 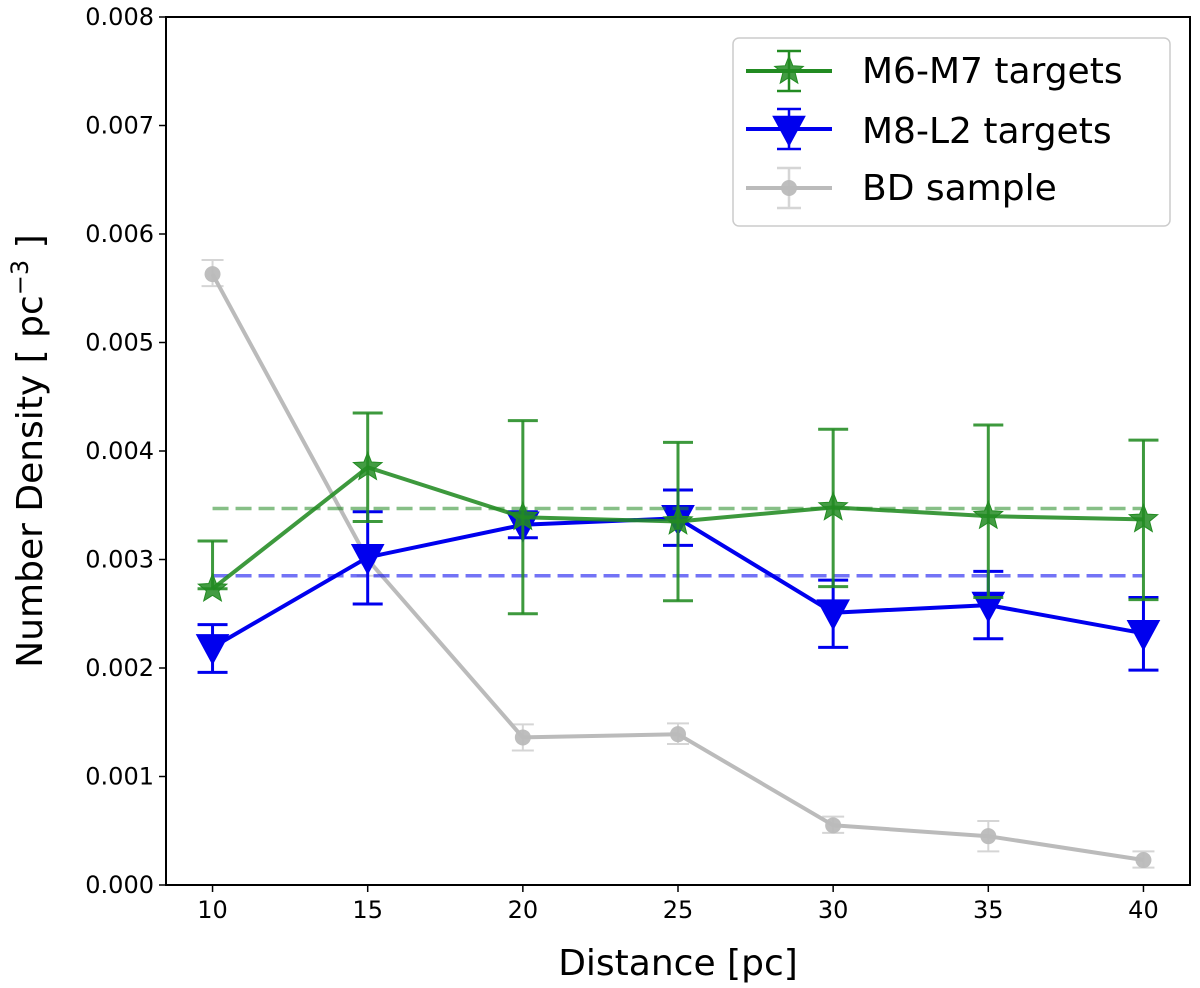 What do you see at coordinates (678, 910) in the screenshot?
I see `x-tick-label-25: 25` at bounding box center [678, 910].